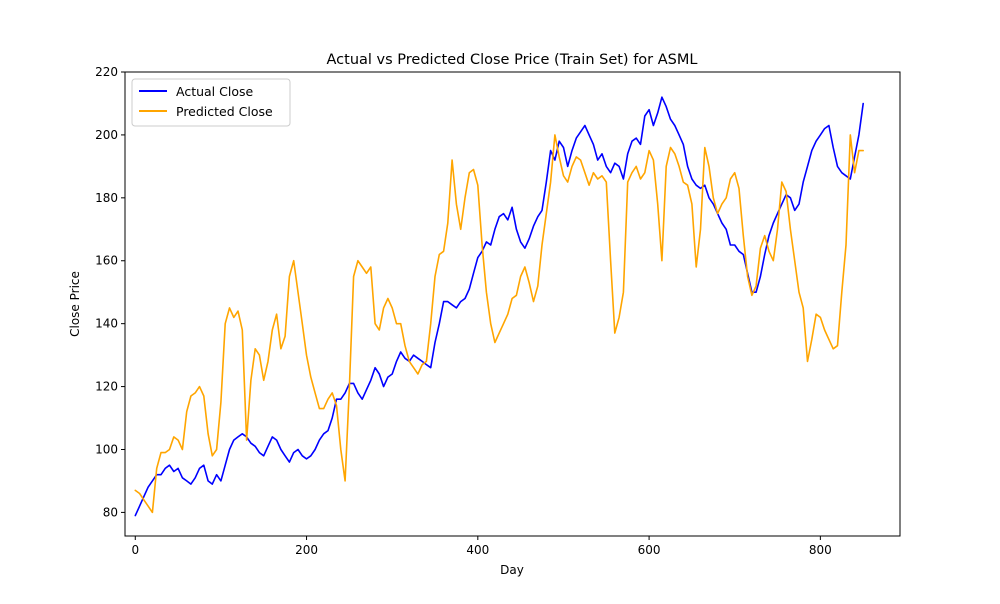  Describe the element at coordinates (306, 550) in the screenshot. I see `x-tick-label: 200` at that location.